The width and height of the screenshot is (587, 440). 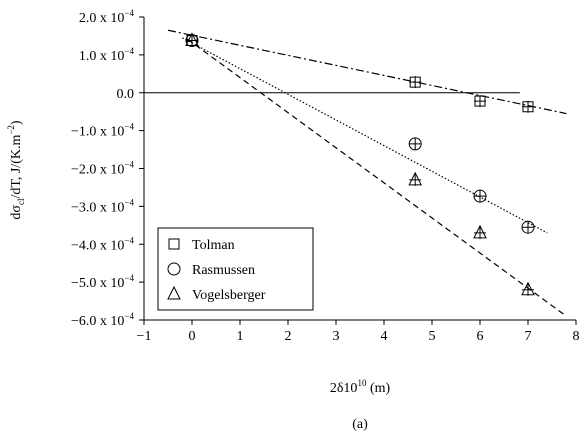 I want to click on legend-box, so click(x=235, y=269).